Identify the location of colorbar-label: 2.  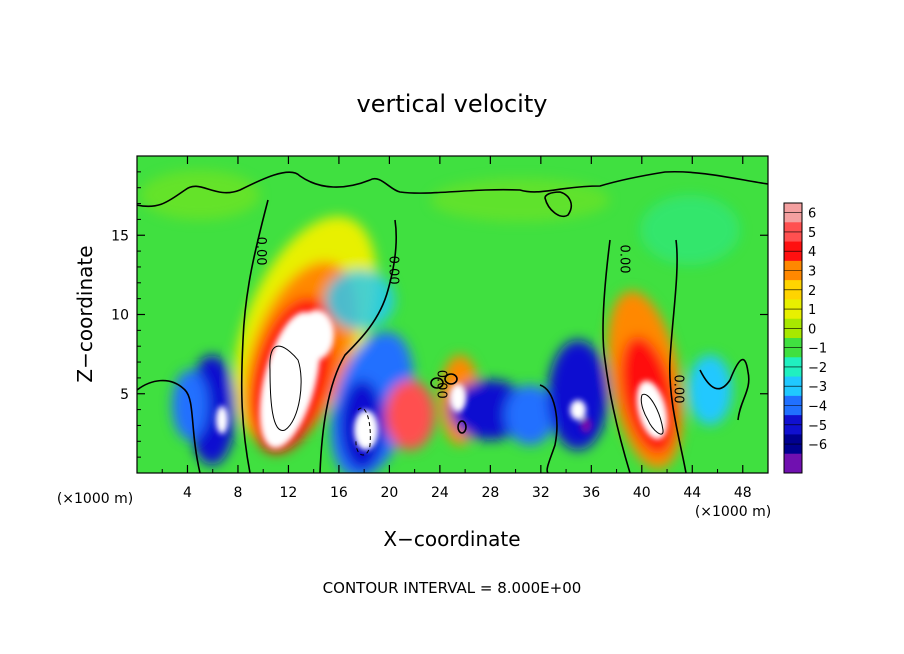
(812, 291).